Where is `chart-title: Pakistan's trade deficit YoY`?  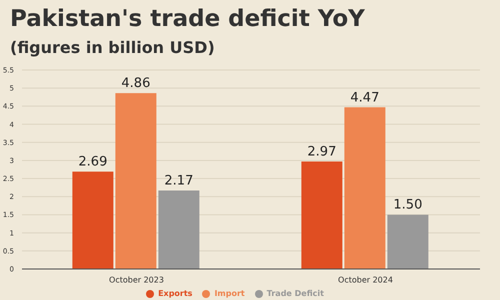
chart-title: Pakistan's trade deficit YoY is located at coordinates (187, 19).